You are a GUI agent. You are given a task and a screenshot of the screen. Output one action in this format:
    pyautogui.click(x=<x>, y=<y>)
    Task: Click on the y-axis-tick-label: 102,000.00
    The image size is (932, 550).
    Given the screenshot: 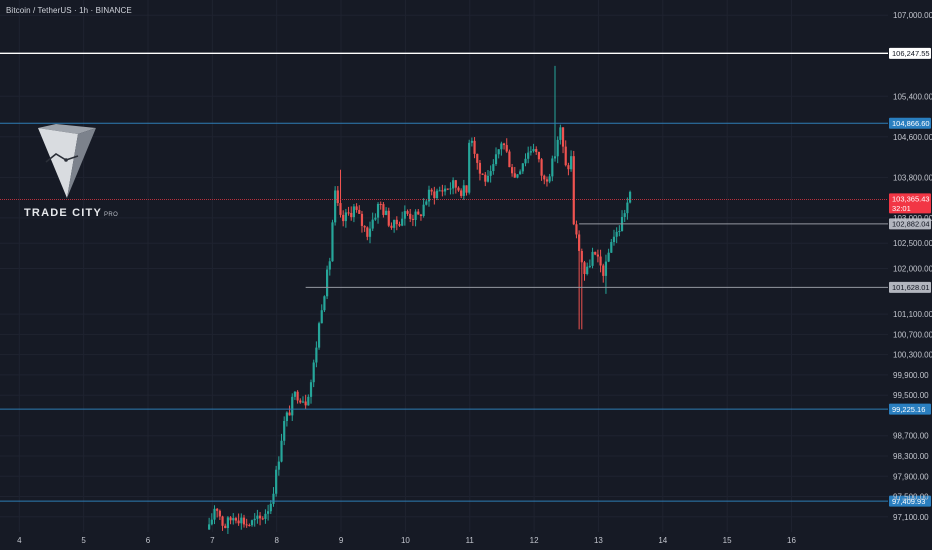 What is the action you would take?
    pyautogui.click(x=912, y=269)
    